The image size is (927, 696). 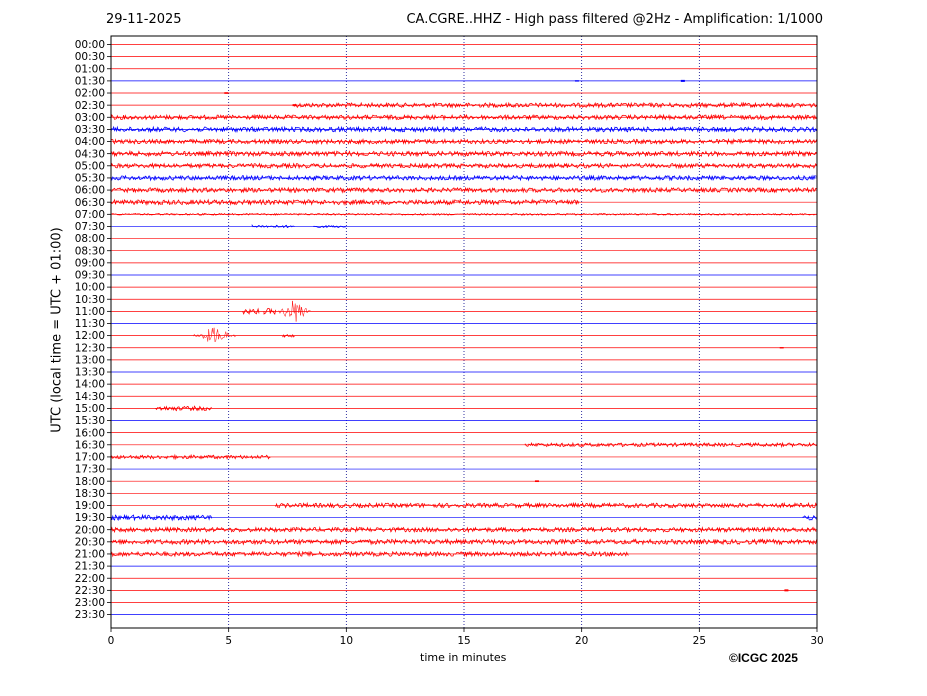 I want to click on y-tick-label: 22:30, so click(x=90, y=591).